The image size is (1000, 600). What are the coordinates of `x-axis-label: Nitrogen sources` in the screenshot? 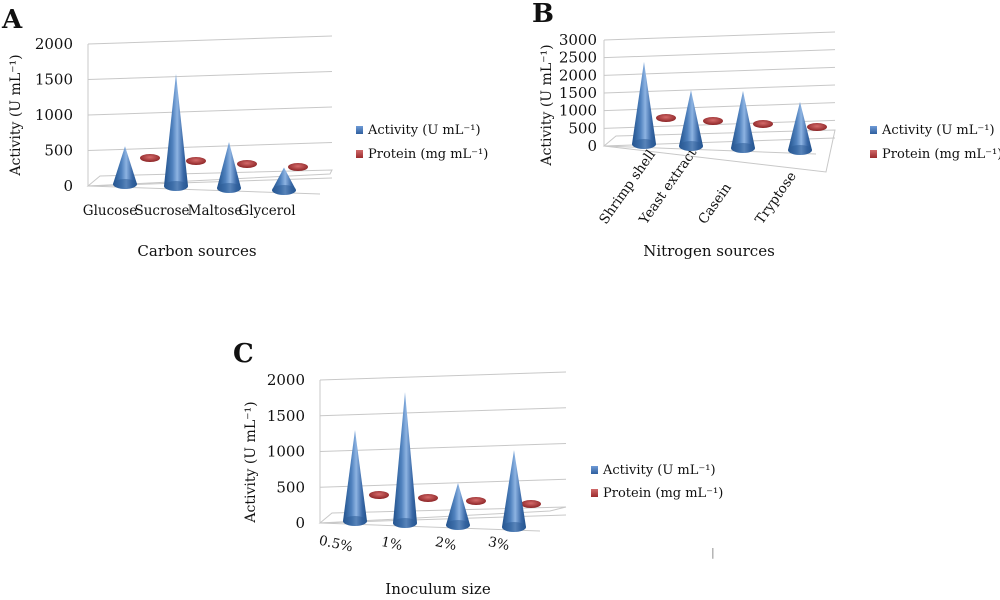 It's located at (709, 251).